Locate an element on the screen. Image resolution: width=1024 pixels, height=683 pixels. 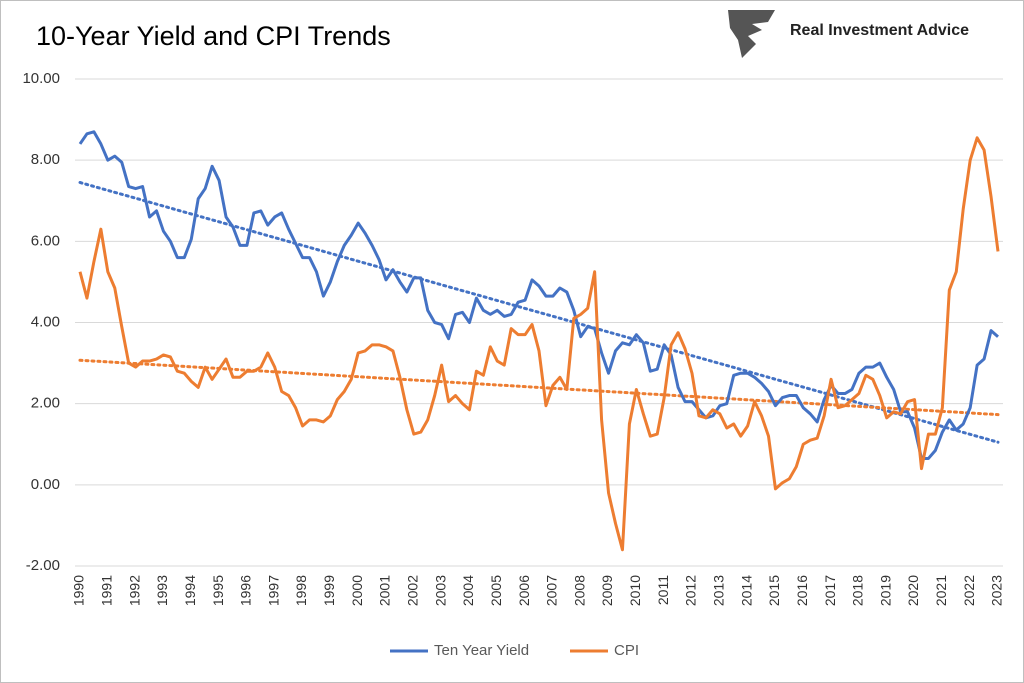
x-tick-label: 2020 is located at coordinates (913, 590).